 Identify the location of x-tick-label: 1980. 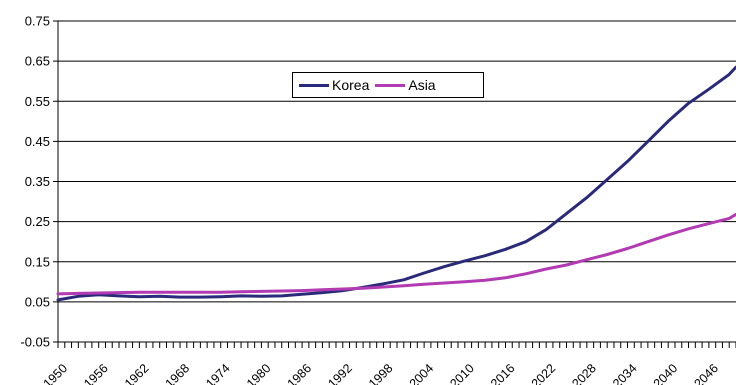
(259, 373).